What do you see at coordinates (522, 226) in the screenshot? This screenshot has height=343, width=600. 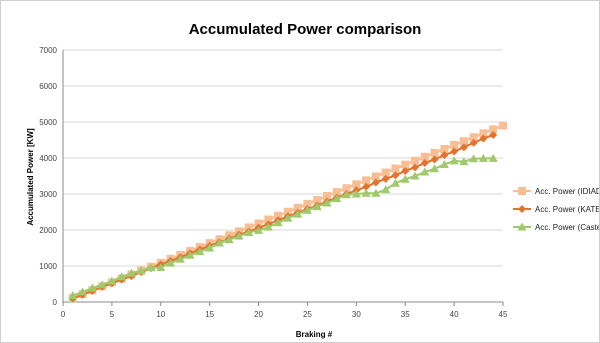 I see `legend-marker-acc-power-castelloli` at bounding box center [522, 226].